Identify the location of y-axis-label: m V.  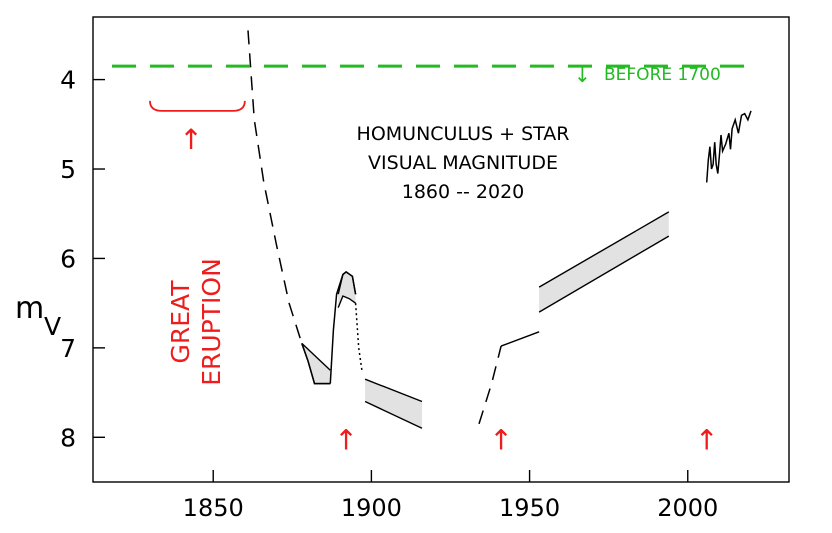
(38, 316).